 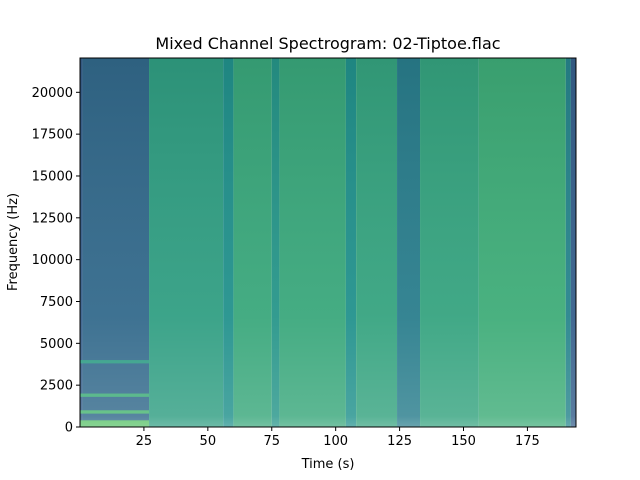 What do you see at coordinates (52, 260) in the screenshot?
I see `y-tick-label: 10000` at bounding box center [52, 260].